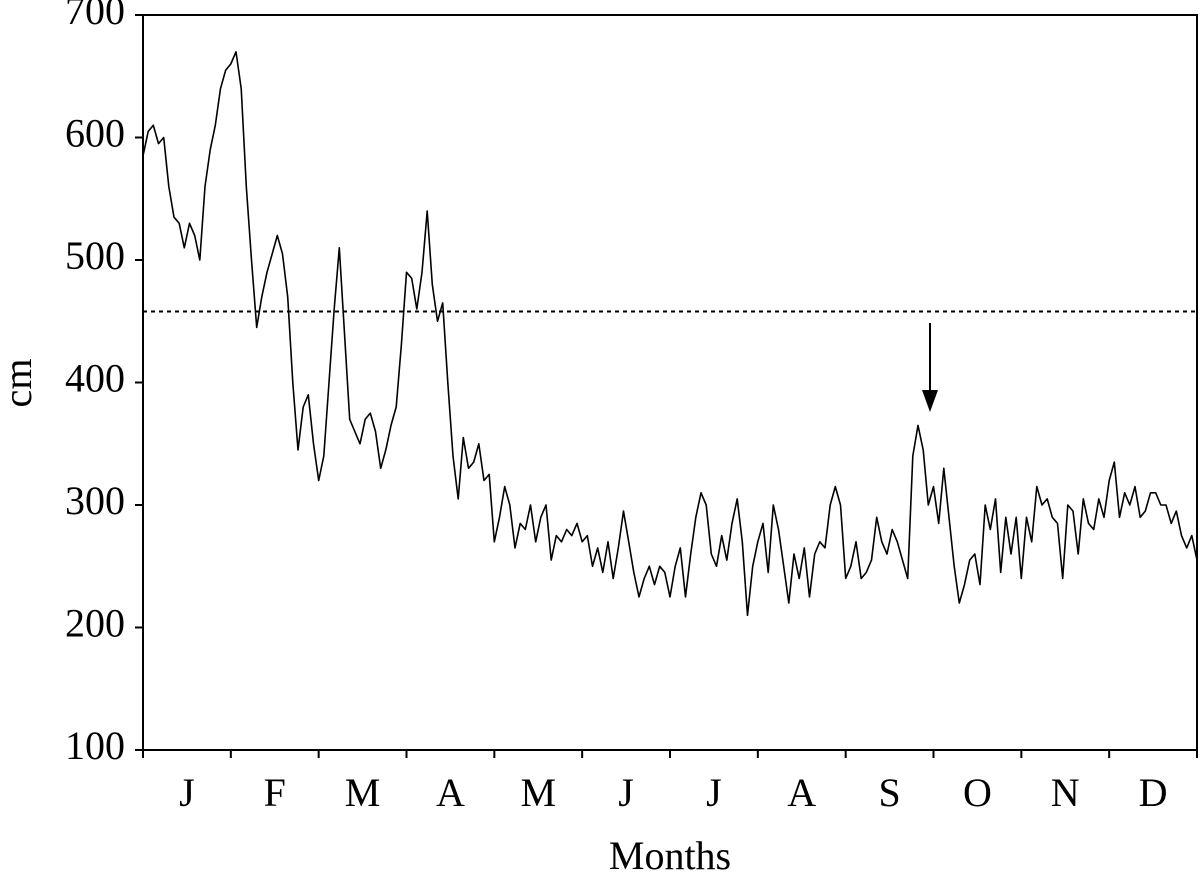 The image size is (1200, 879). I want to click on y-tick-label: 100, so click(95, 745).